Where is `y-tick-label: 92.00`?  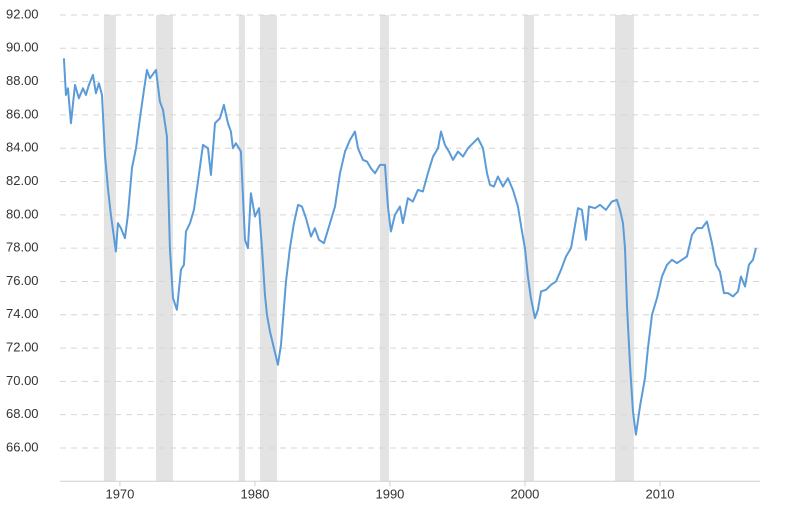
y-tick-label: 92.00 is located at coordinates (22, 13).